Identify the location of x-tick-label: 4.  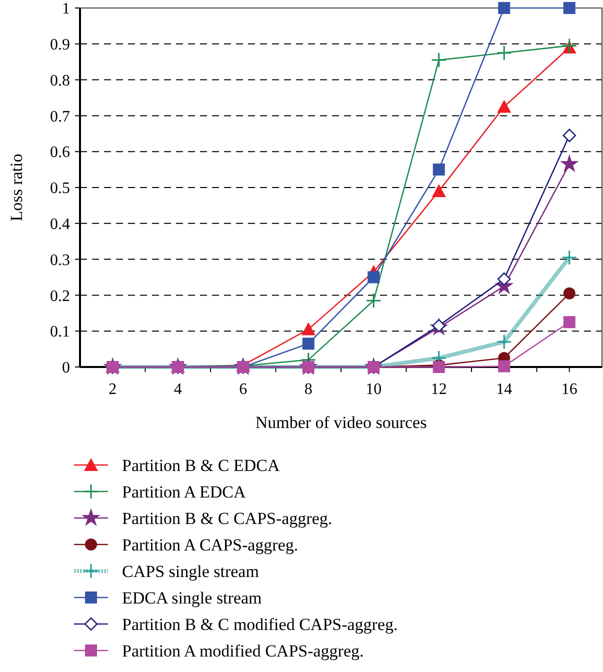
(178, 389).